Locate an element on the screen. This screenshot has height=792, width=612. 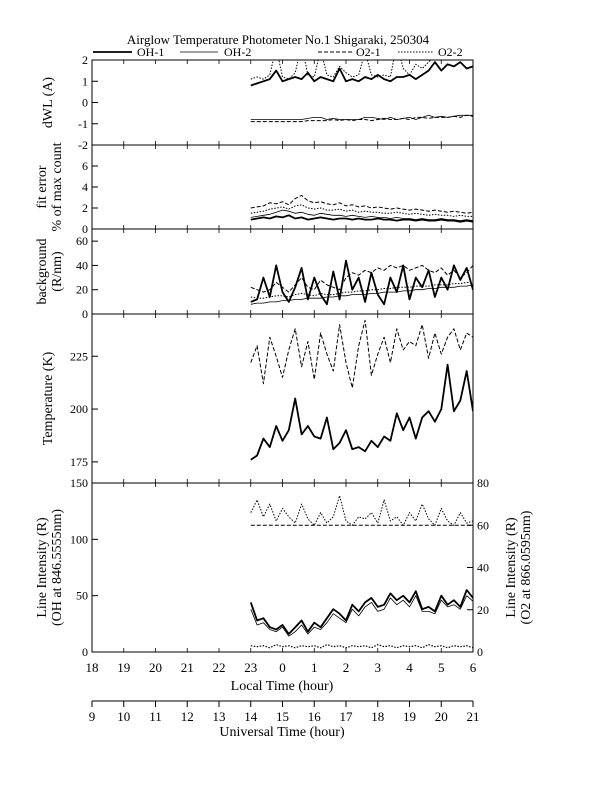
panel-dwl: -2 -1 0 1 2 dWL (A) is located at coordinates (257, 102).